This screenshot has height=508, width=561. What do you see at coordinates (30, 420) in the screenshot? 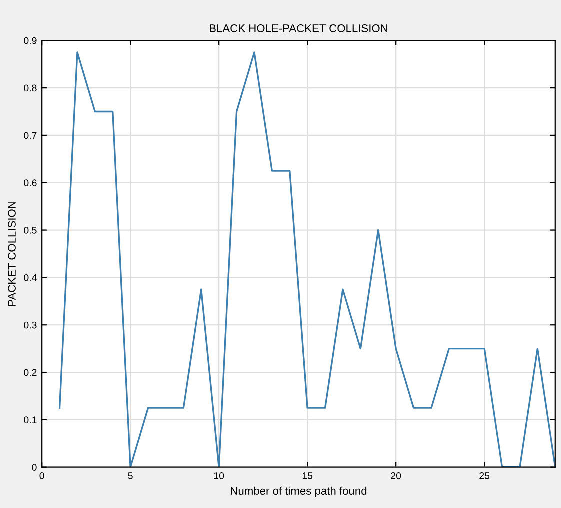
I see `y-tick-label: 0.1` at bounding box center [30, 420].